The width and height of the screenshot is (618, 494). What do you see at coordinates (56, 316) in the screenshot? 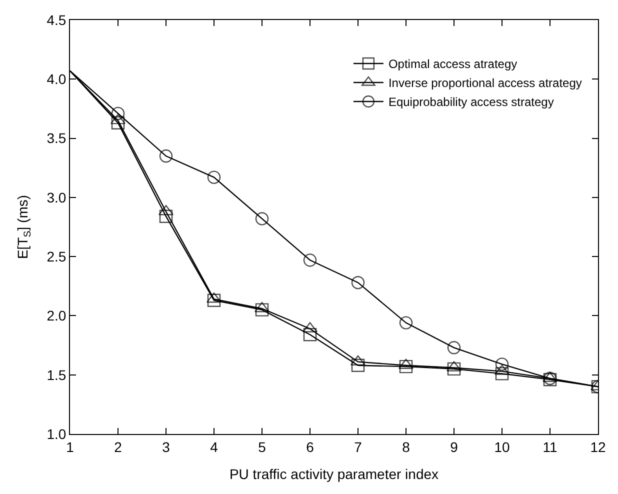
I see `y-tick-label: 2.0` at bounding box center [56, 316].